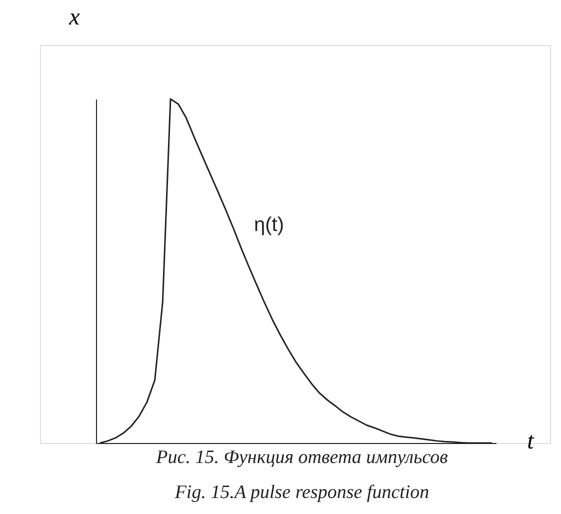 The width and height of the screenshot is (561, 514). Describe the element at coordinates (74, 17) in the screenshot. I see `y-axis-title: x` at that location.